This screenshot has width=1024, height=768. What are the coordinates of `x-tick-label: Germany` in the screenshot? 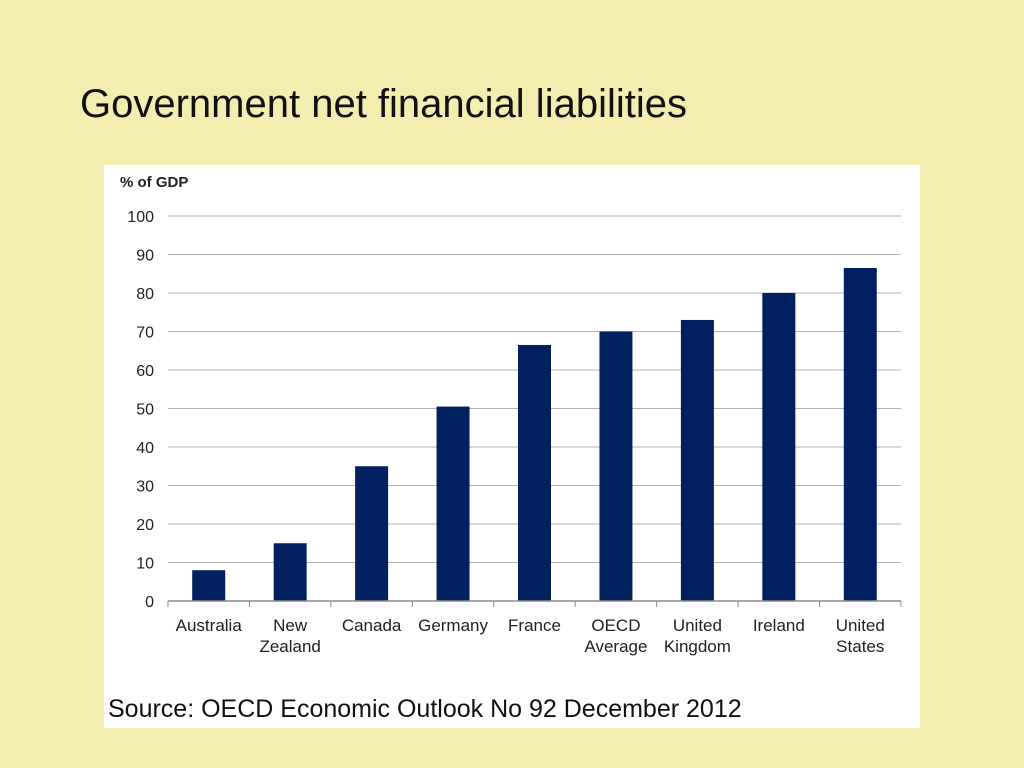 It's located at (453, 625).